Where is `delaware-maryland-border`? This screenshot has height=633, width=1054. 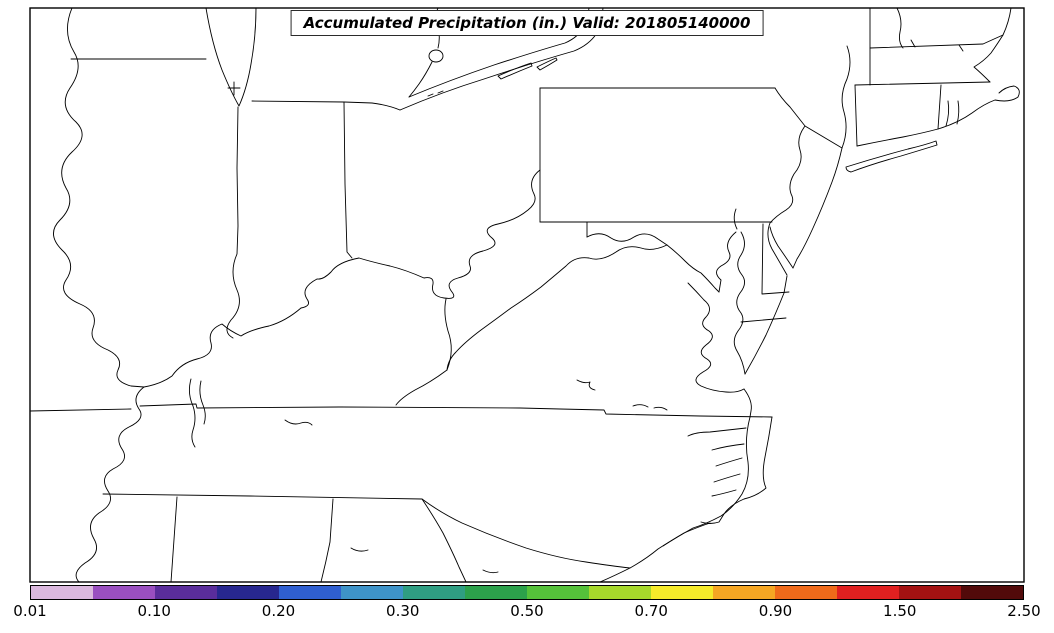 delaware-maryland-border is located at coordinates (775, 259).